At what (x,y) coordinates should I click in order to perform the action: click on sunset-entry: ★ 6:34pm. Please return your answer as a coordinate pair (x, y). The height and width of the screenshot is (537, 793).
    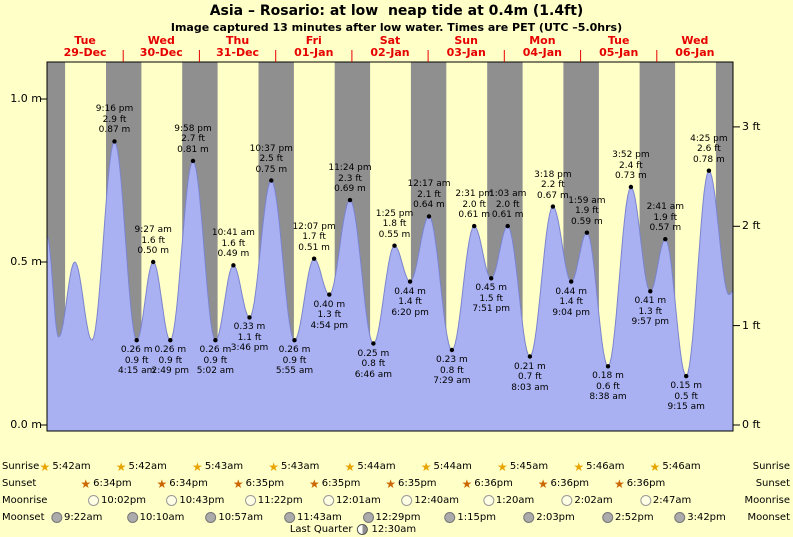
    Looking at the image, I should click on (182, 483).